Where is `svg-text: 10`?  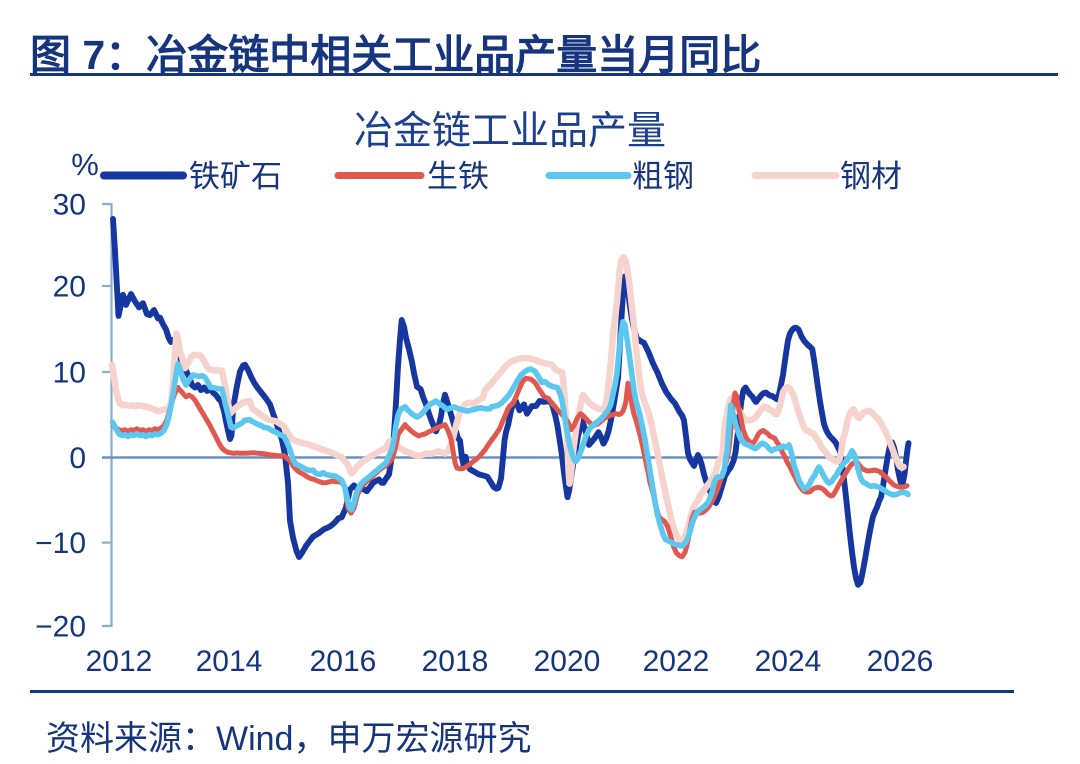
svg-text: 10 is located at coordinates (69, 373).